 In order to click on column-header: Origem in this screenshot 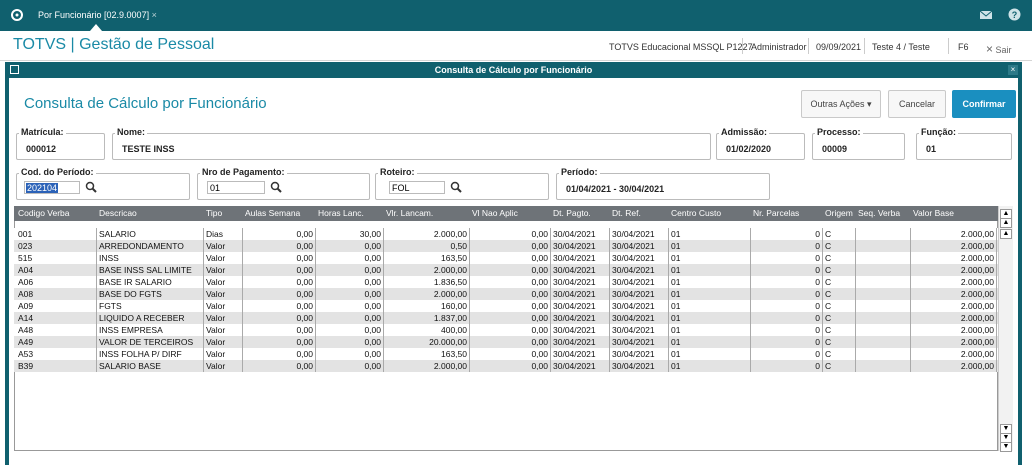, I will do `click(839, 213)`.